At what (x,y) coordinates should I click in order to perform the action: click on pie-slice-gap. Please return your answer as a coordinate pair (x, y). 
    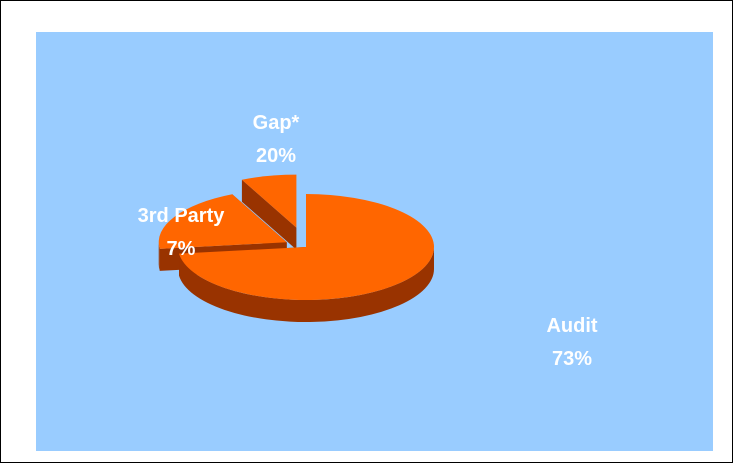
    Looking at the image, I should click on (222, 221).